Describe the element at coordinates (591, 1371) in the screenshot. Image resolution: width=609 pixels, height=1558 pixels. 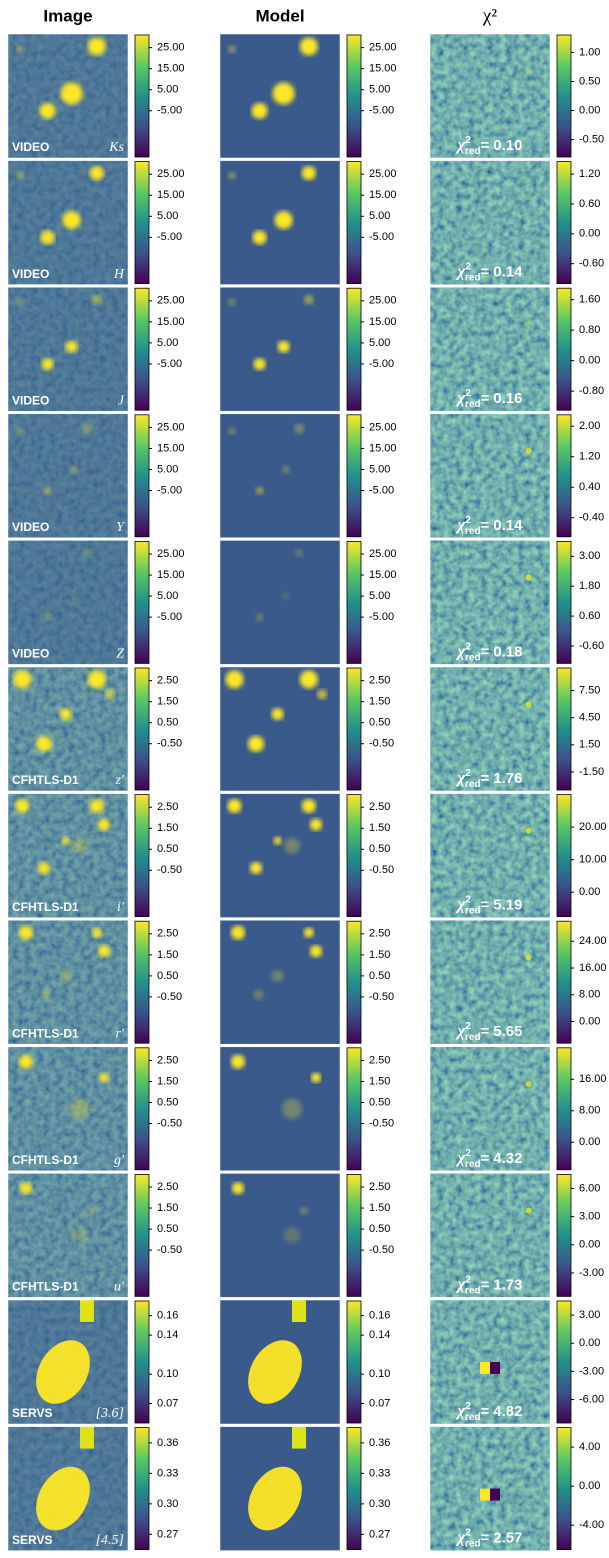
I see `colorbar-tick-label: -3.00` at that location.